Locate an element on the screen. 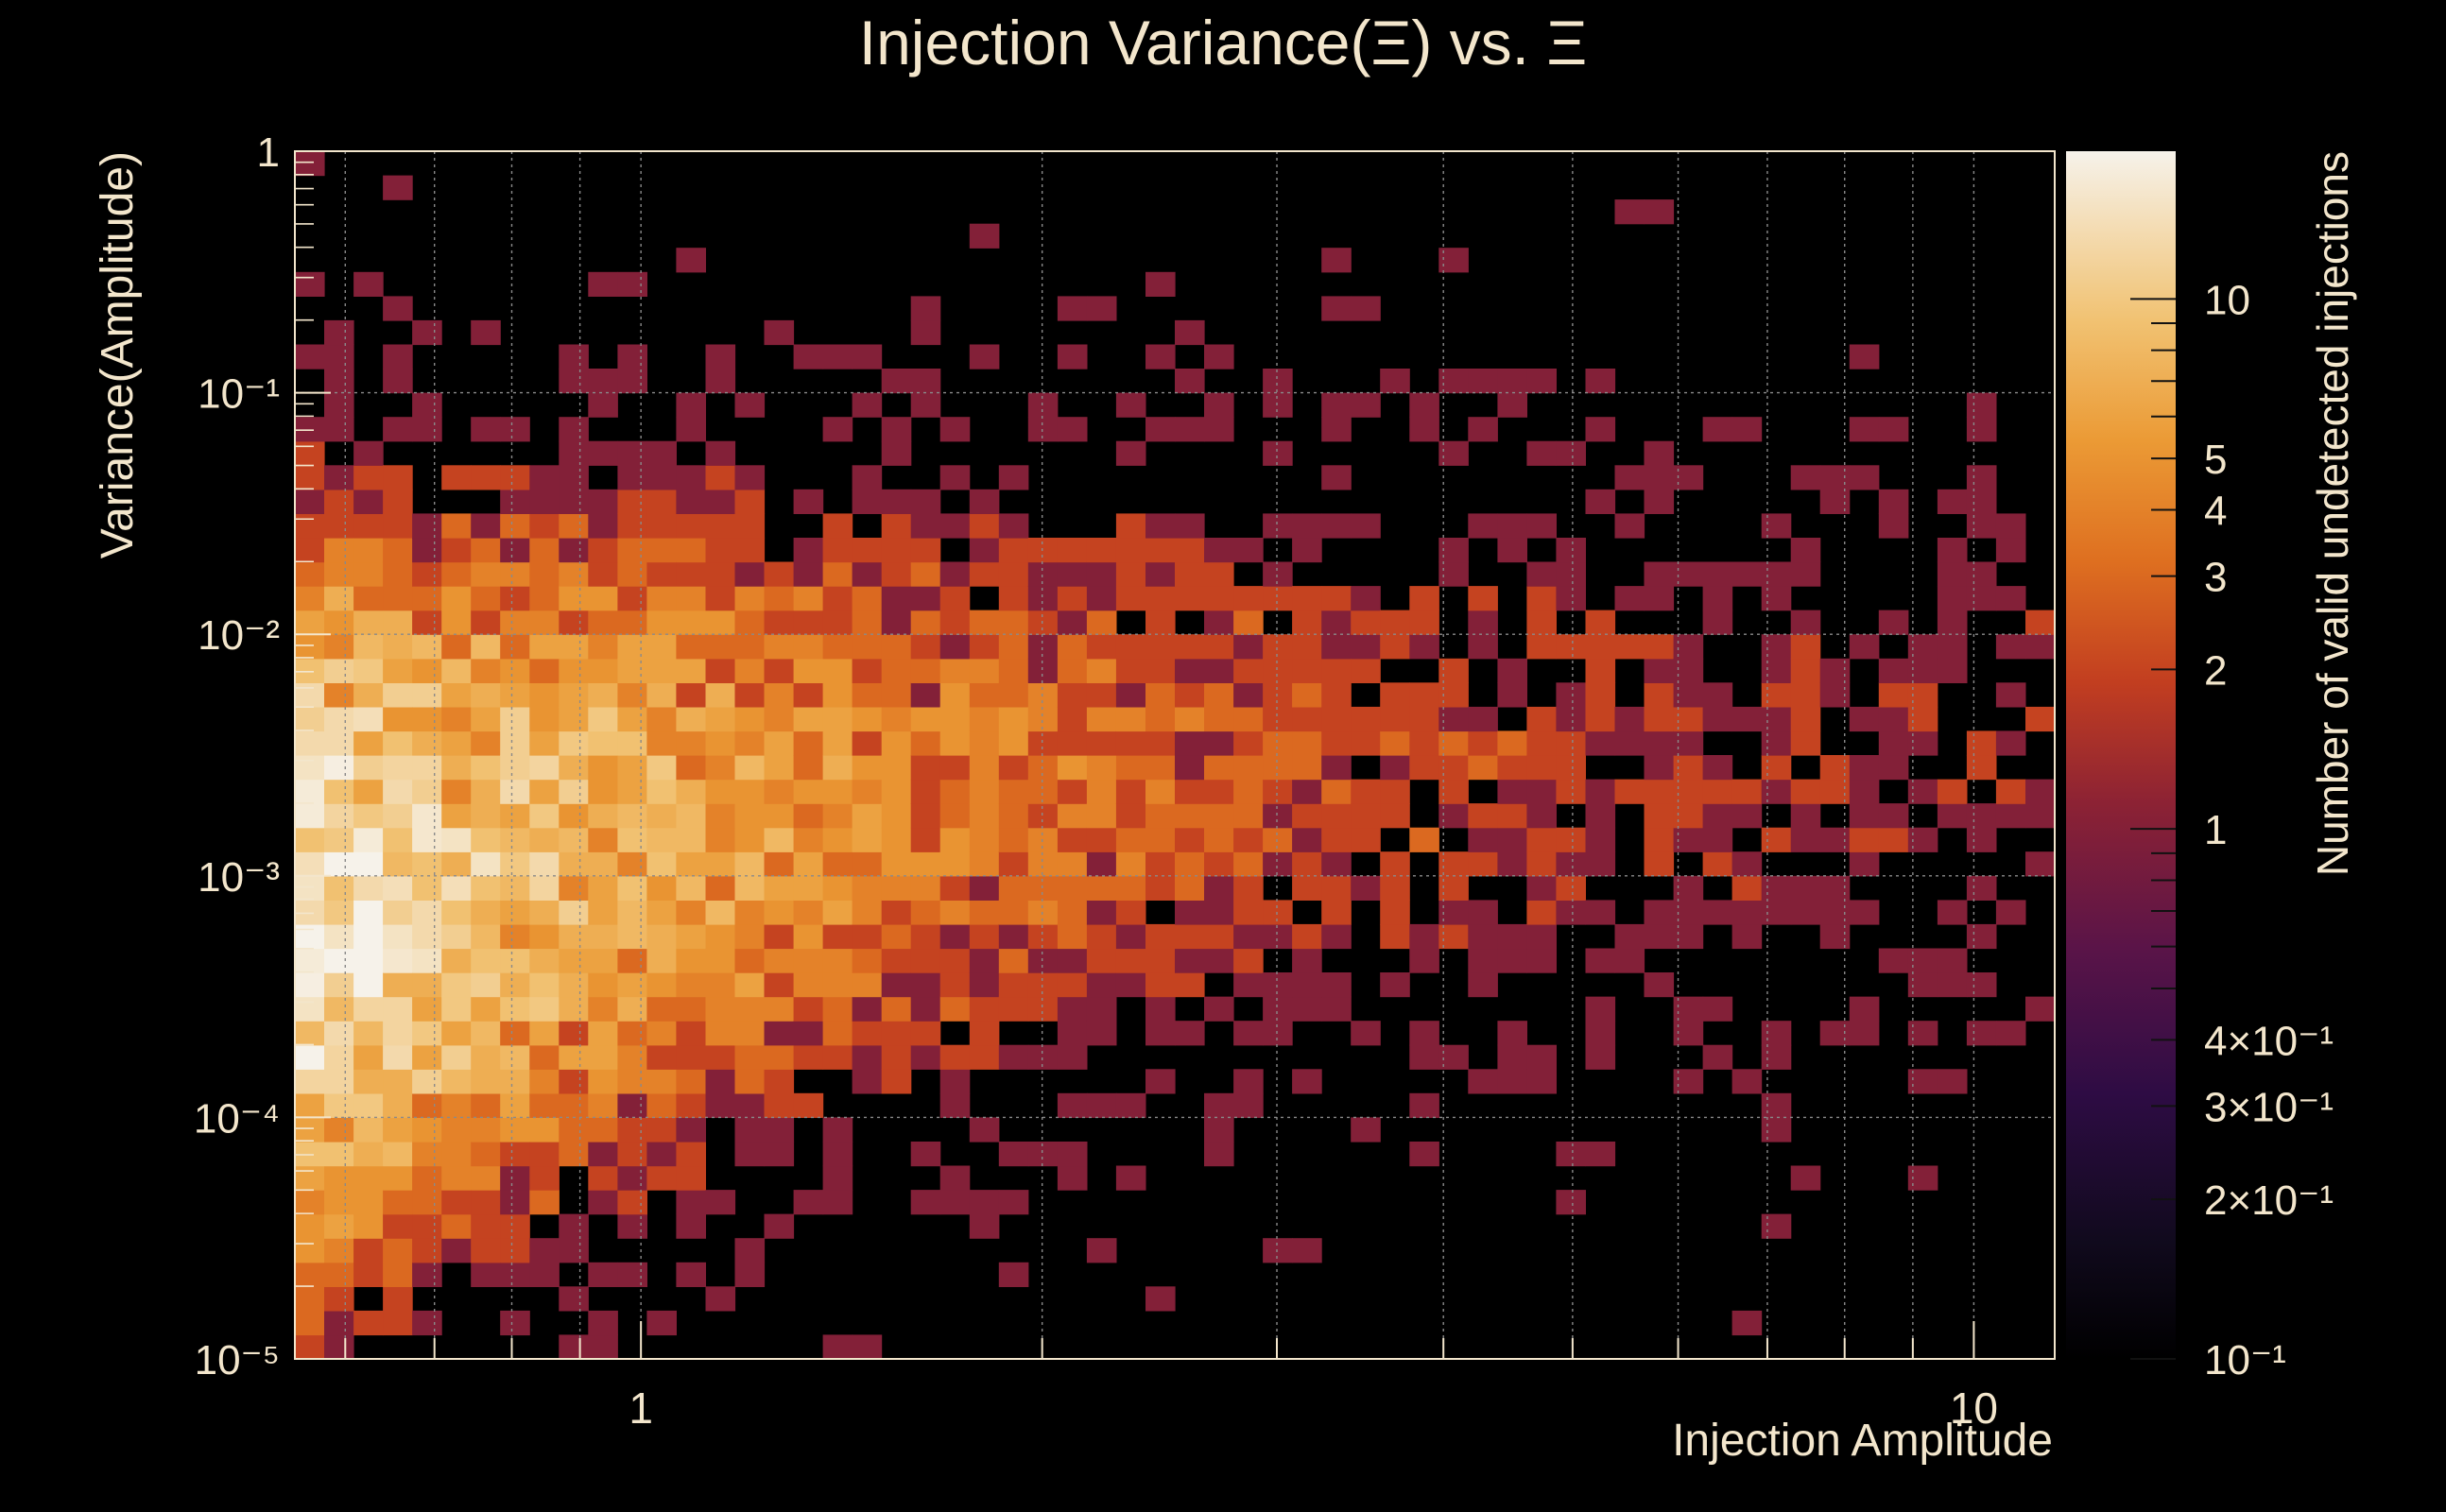  color-scale-tick-label: 1 is located at coordinates (2215, 830).